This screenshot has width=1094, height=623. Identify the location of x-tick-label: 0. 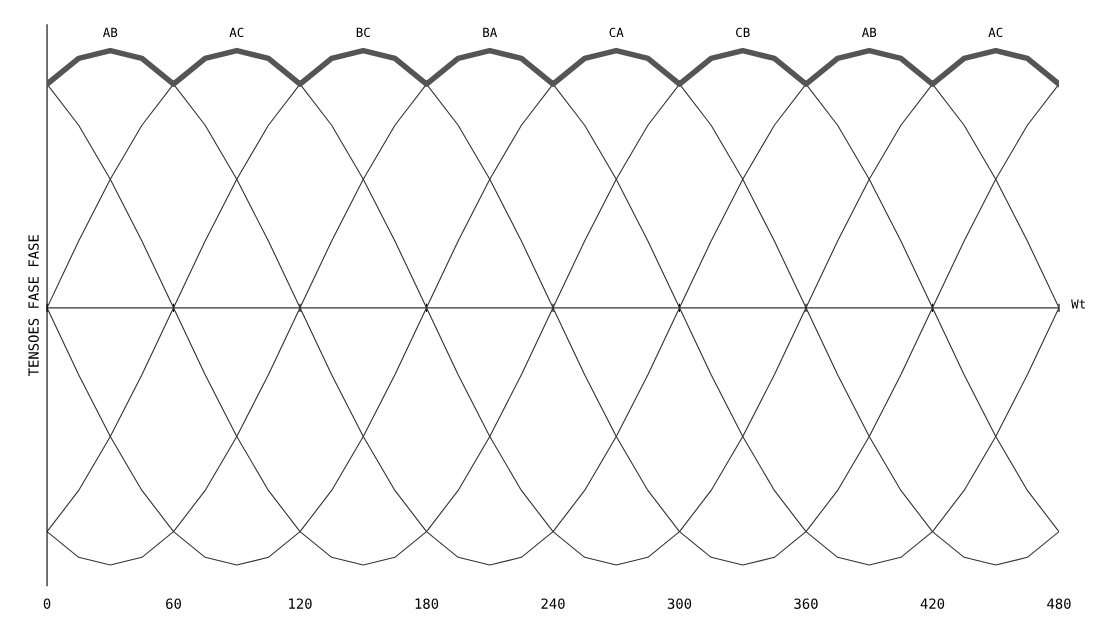
(47, 603).